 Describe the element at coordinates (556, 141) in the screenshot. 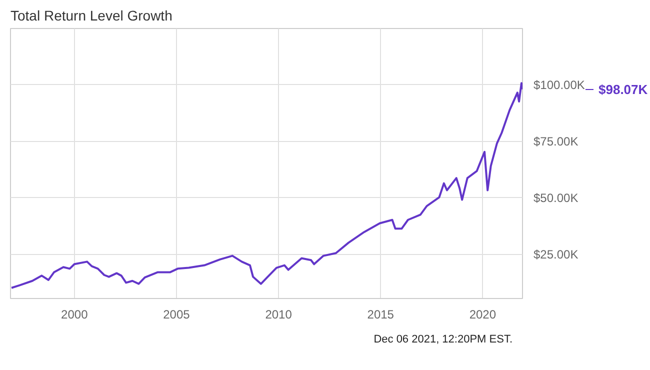

I see `y-tick-label: $75.00K` at that location.